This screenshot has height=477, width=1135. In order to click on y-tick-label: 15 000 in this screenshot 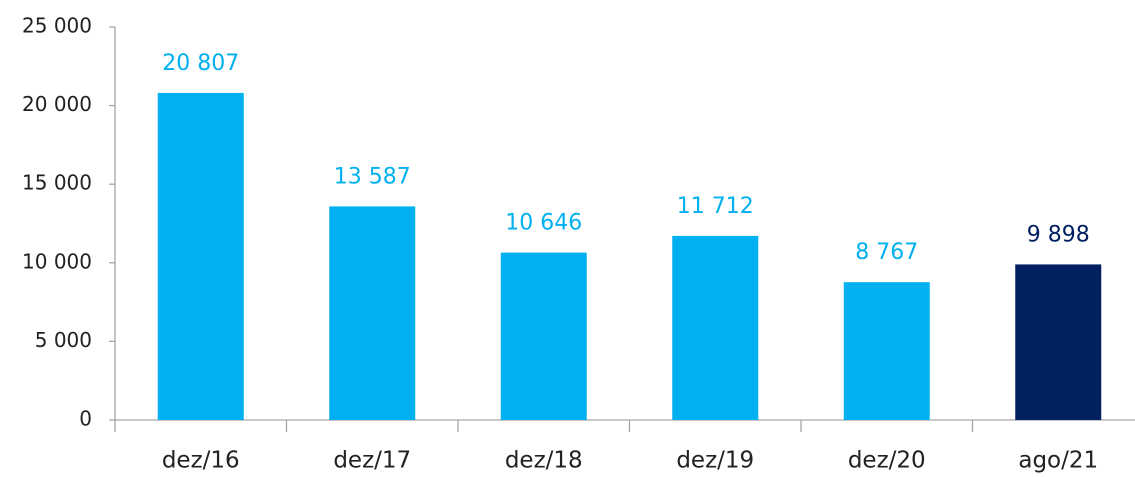, I will do `click(57, 183)`.